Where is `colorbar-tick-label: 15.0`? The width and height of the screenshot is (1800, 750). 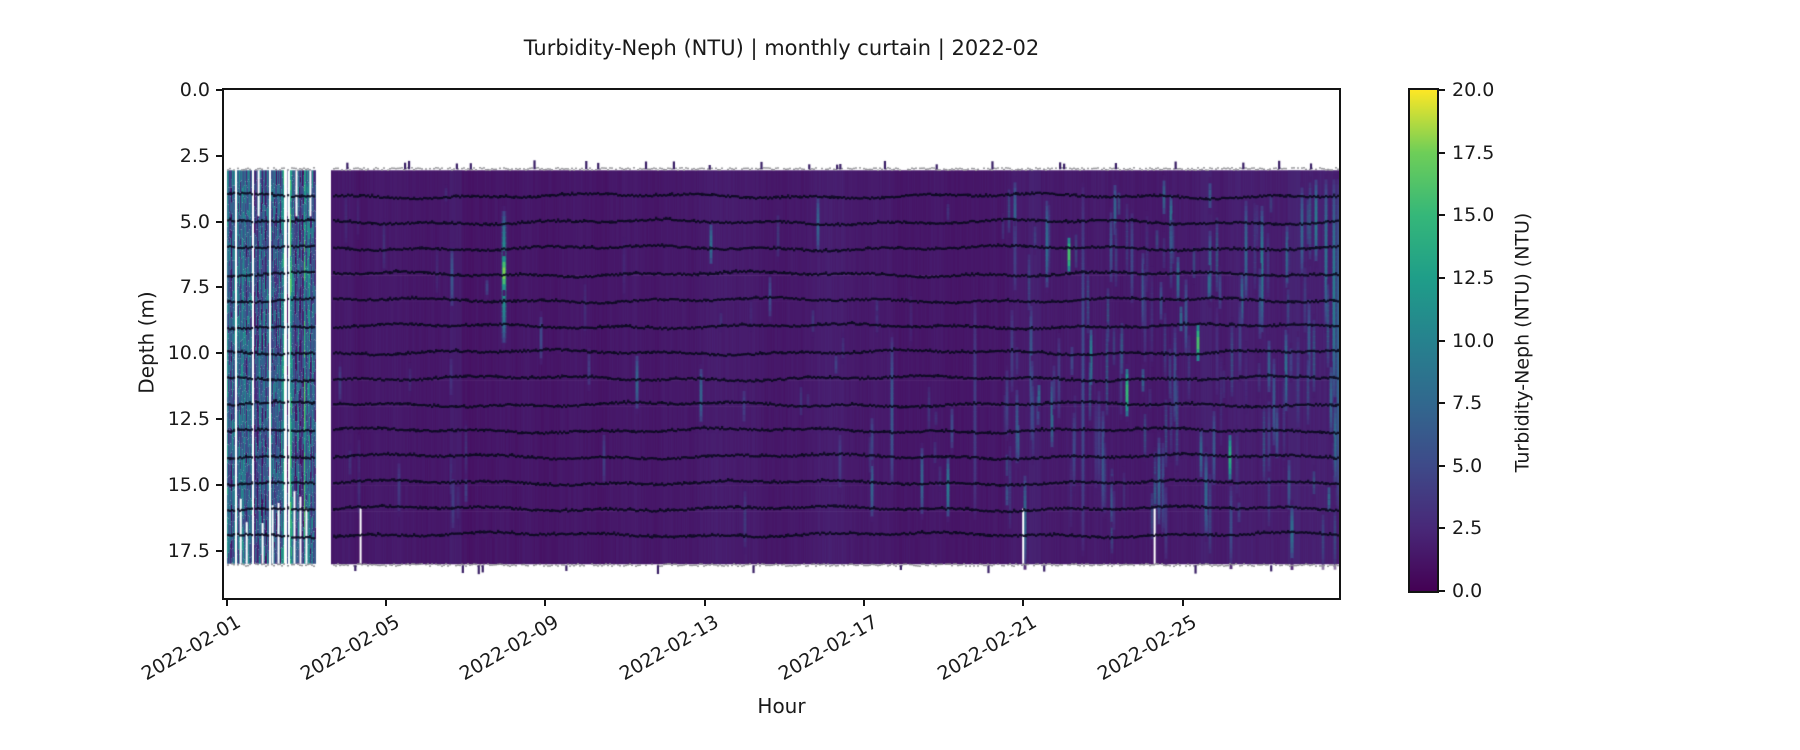
colorbar-tick-label: 15.0 is located at coordinates (1473, 215).